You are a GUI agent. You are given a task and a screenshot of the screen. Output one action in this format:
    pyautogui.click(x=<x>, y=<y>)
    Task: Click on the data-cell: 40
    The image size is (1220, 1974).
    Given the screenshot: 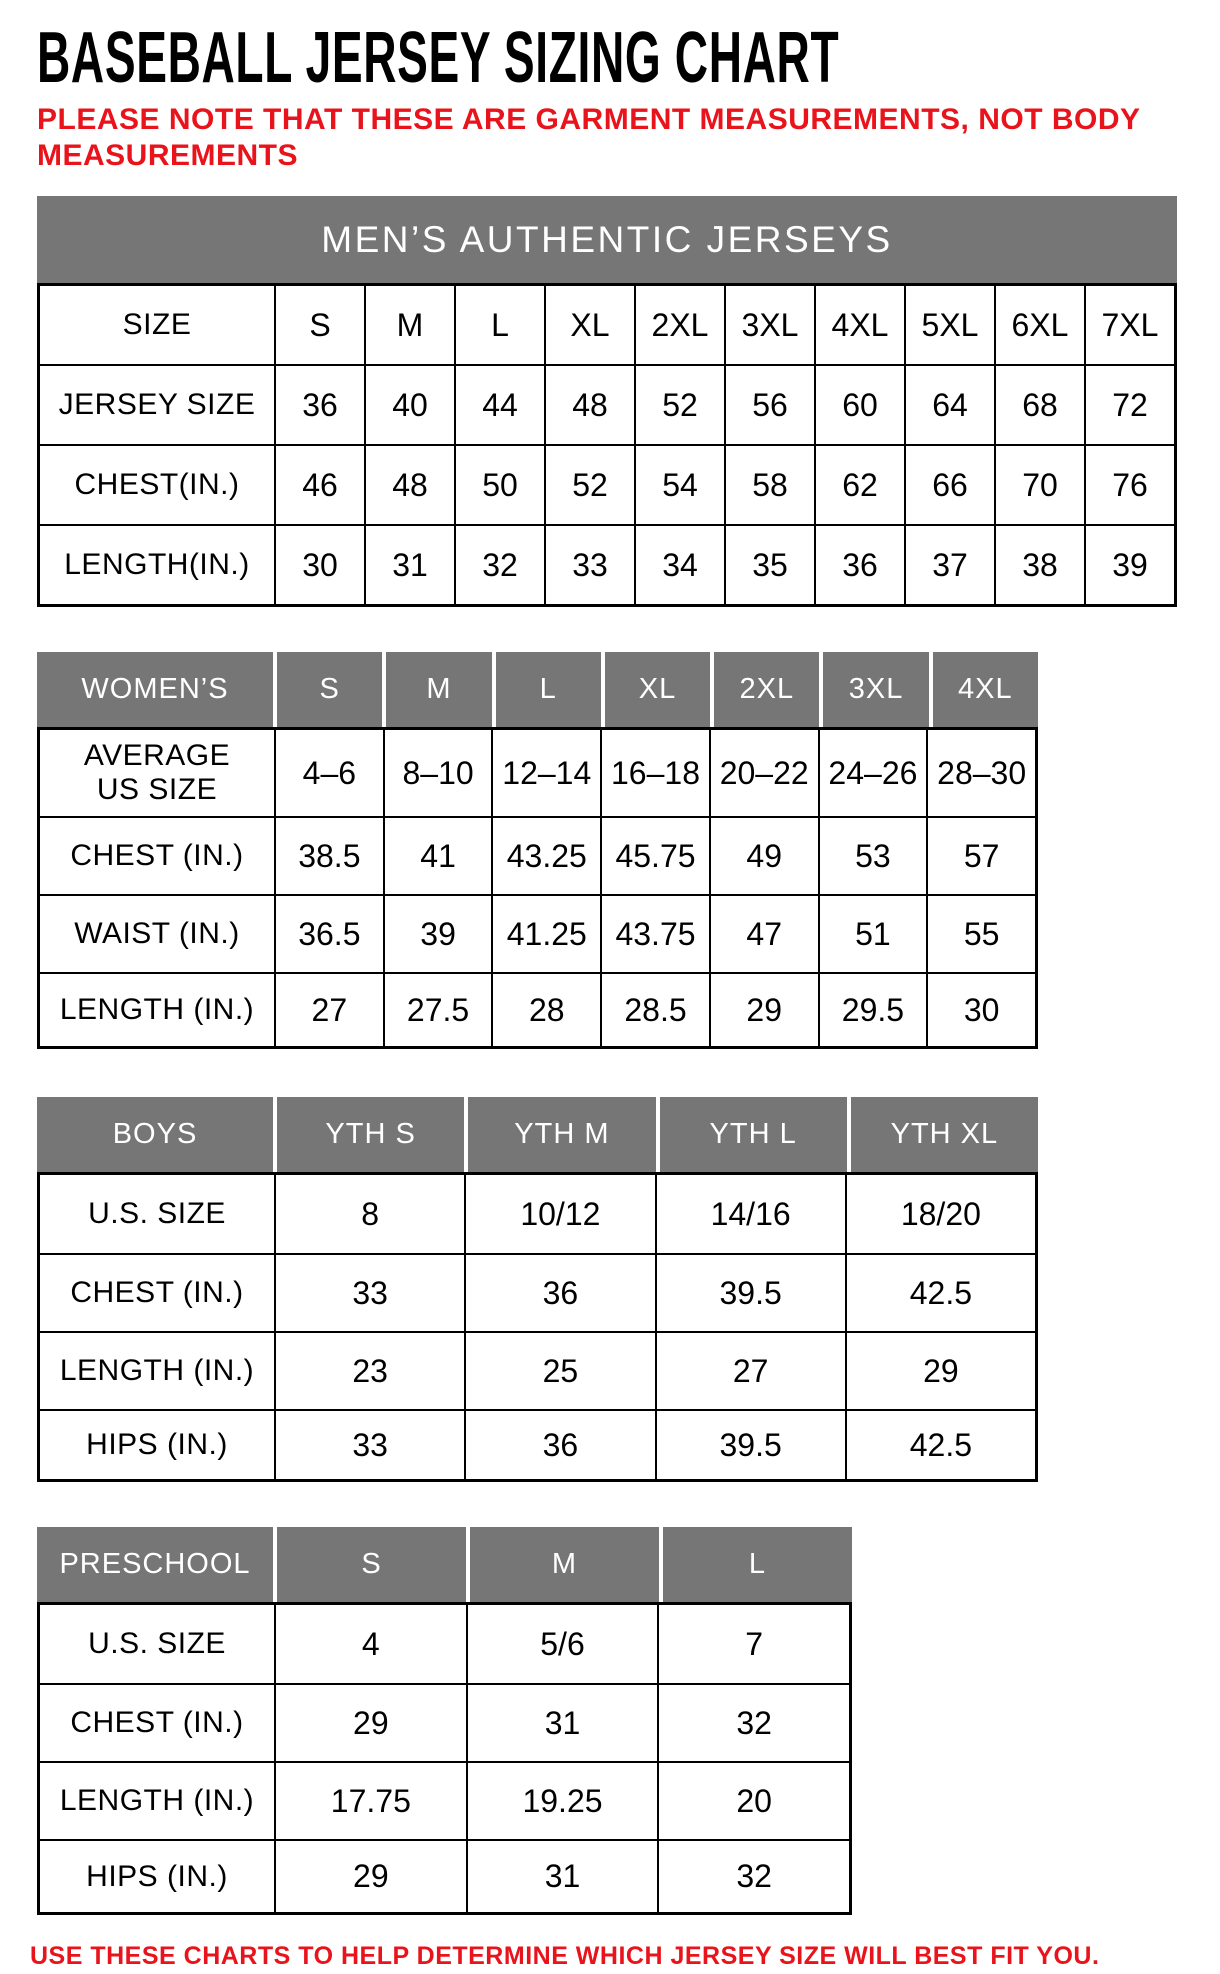 What is the action you would take?
    pyautogui.click(x=410, y=405)
    